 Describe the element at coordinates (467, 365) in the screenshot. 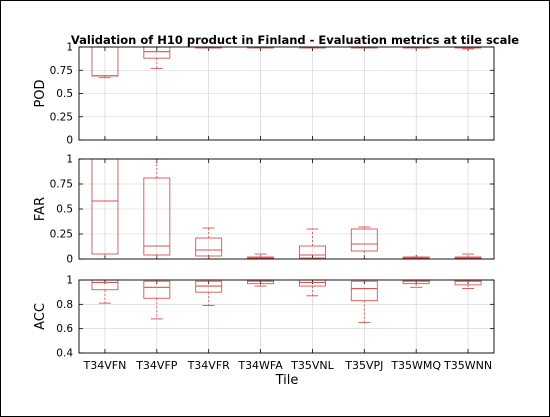

I see `x-tick-label: T35WNN` at that location.